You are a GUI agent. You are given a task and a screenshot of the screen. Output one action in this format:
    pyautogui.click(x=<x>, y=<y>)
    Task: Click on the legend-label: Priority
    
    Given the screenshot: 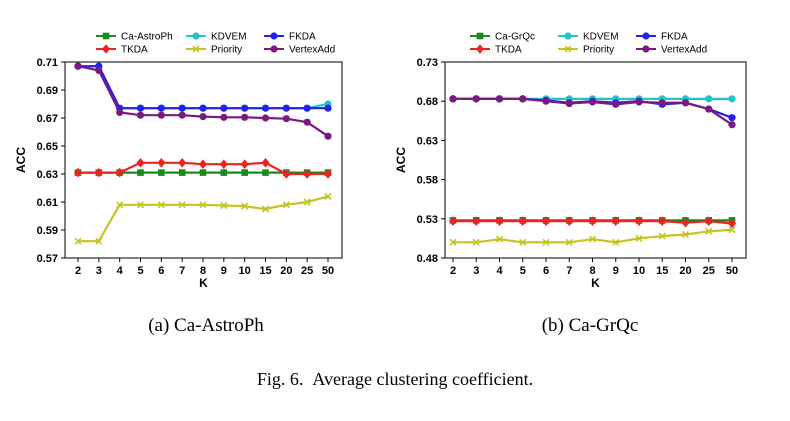 What is the action you would take?
    pyautogui.click(x=598, y=50)
    